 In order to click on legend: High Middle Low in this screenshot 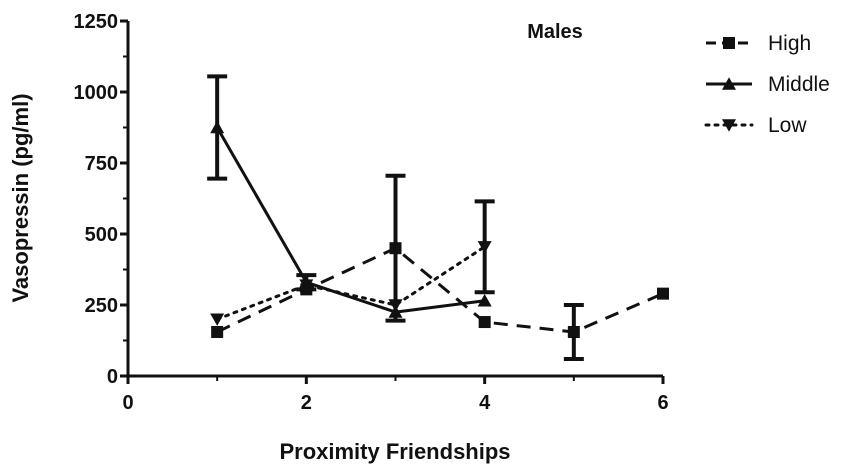, I will do `click(767, 84)`.